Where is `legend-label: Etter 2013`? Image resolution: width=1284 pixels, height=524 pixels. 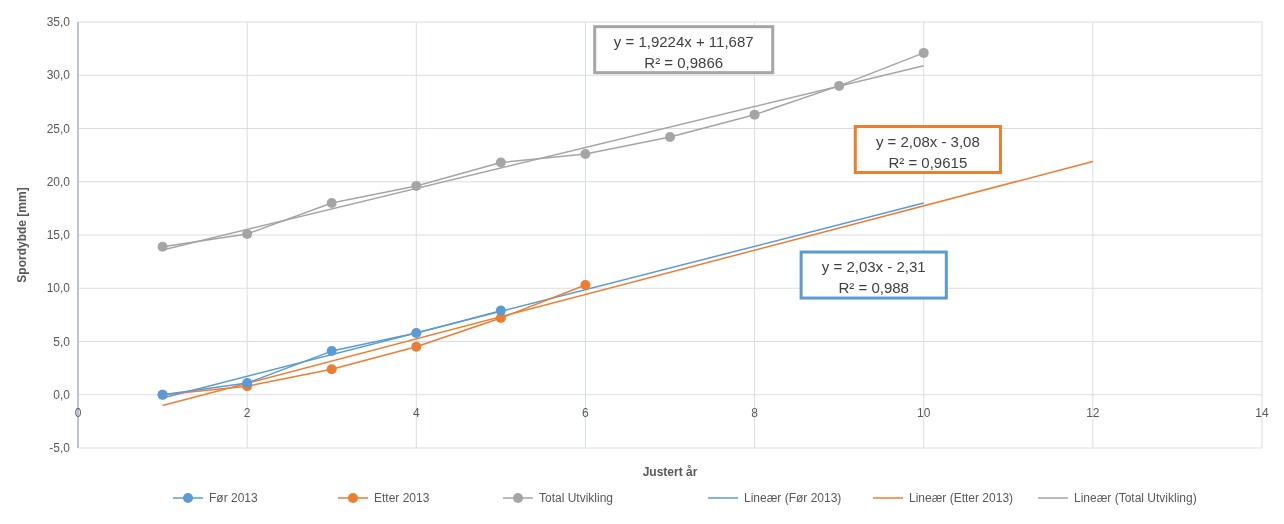
legend-label: Etter 2013 is located at coordinates (402, 498).